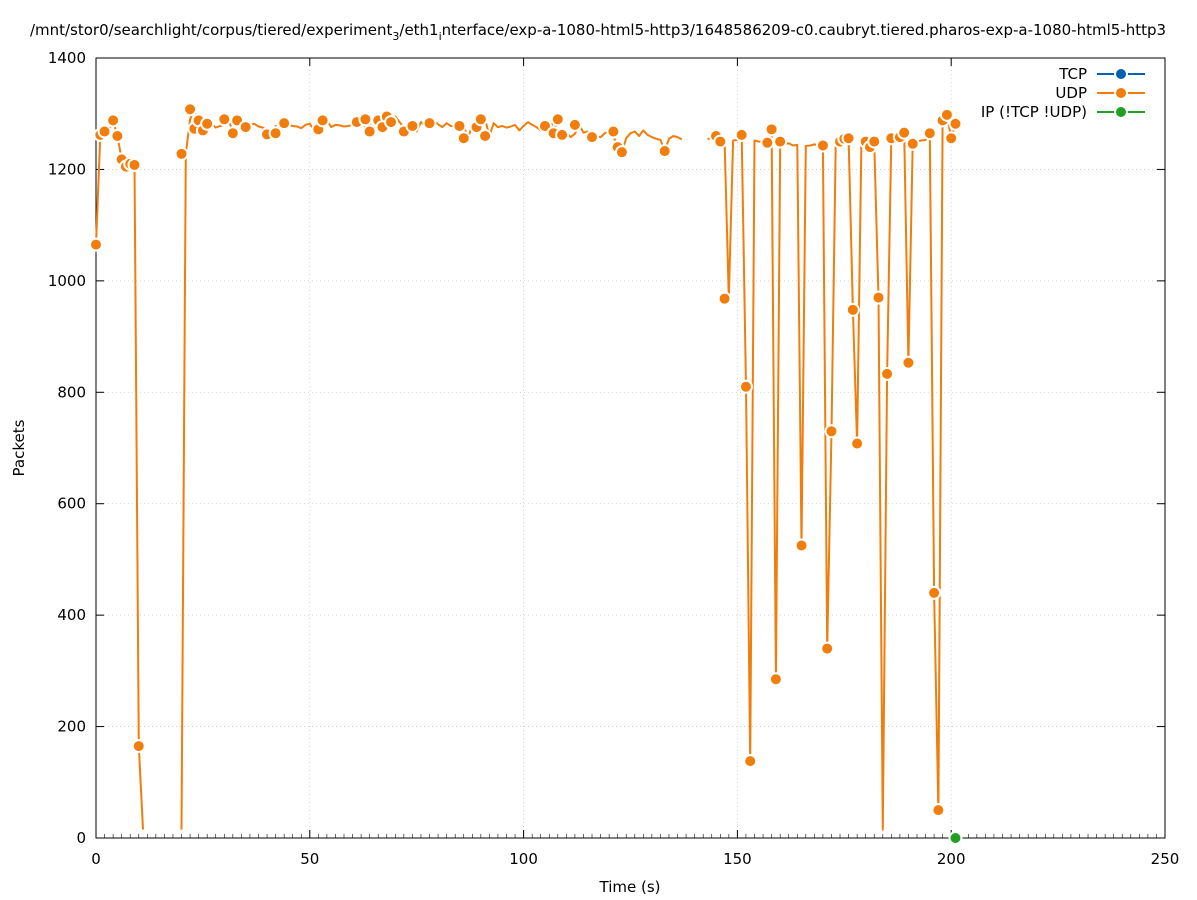  What do you see at coordinates (630, 887) in the screenshot?
I see `x-axis-title: Time (s)` at bounding box center [630, 887].